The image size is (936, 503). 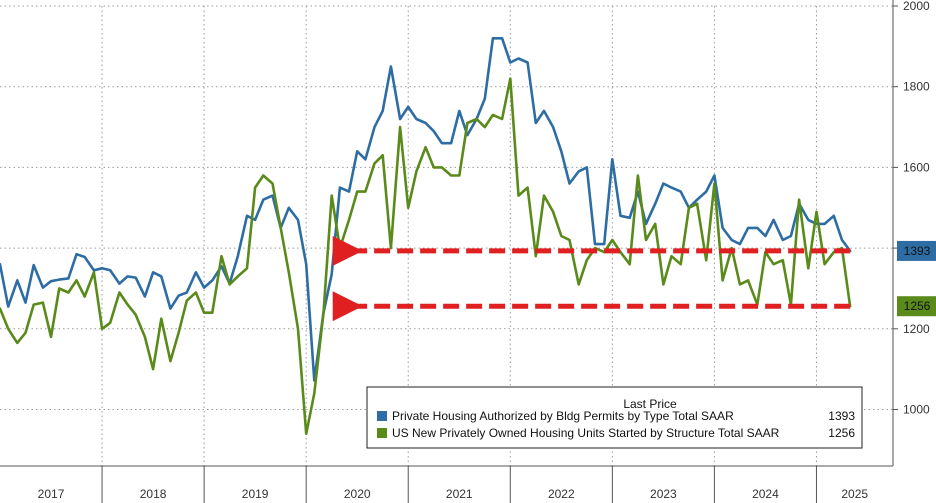 I want to click on last-value-text: 1256, so click(x=917, y=306).